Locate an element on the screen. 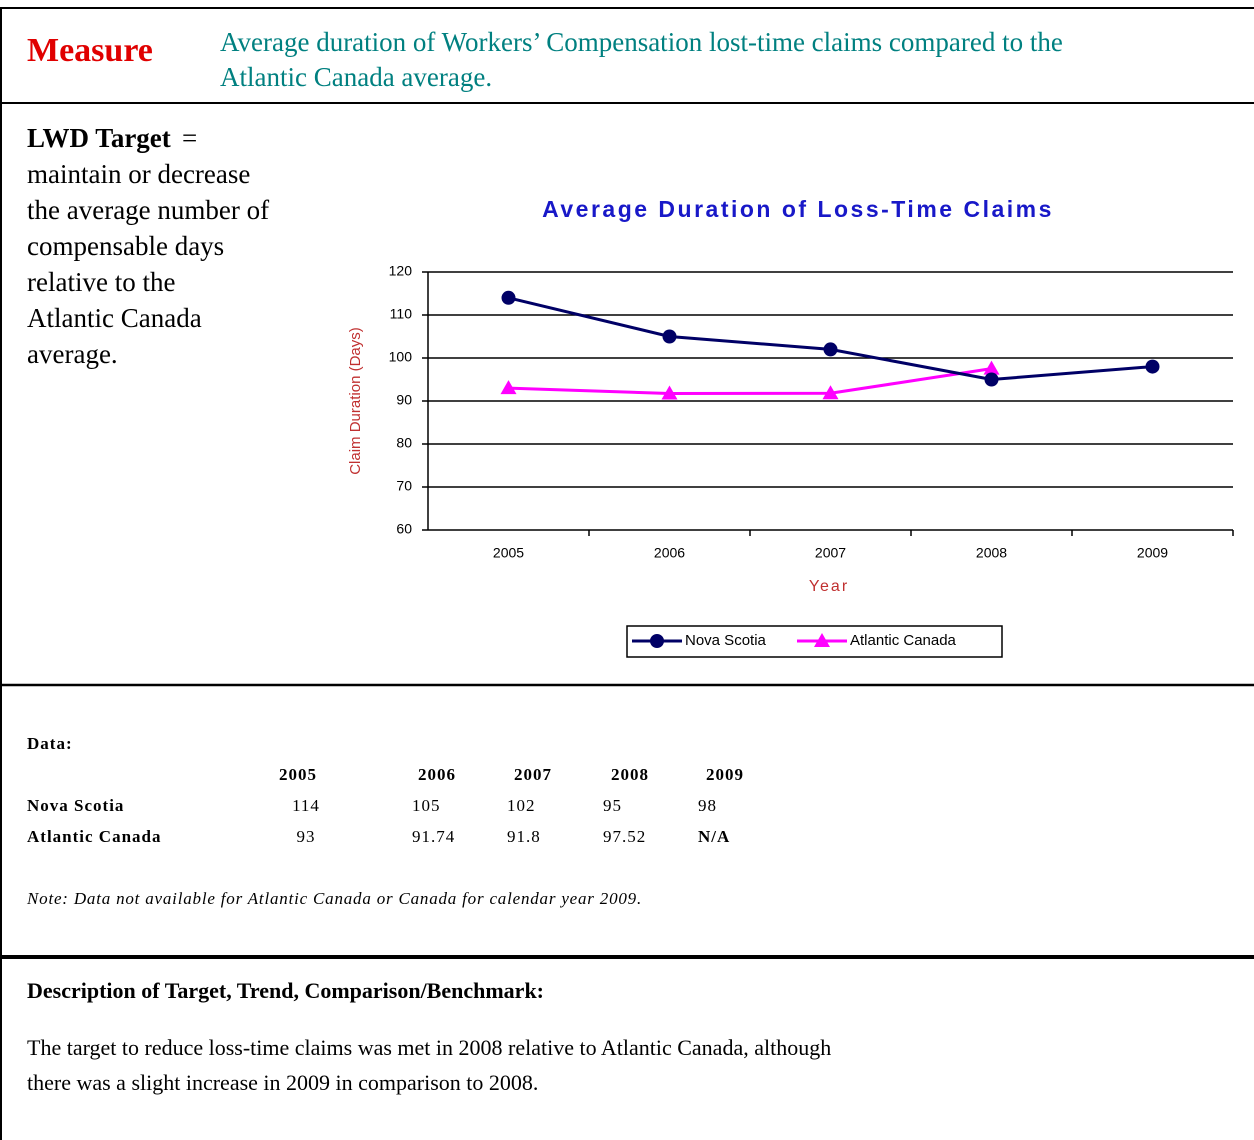 This screenshot has height=1140, width=1254. target-text: maintain or decrease is located at coordinates (138, 174).